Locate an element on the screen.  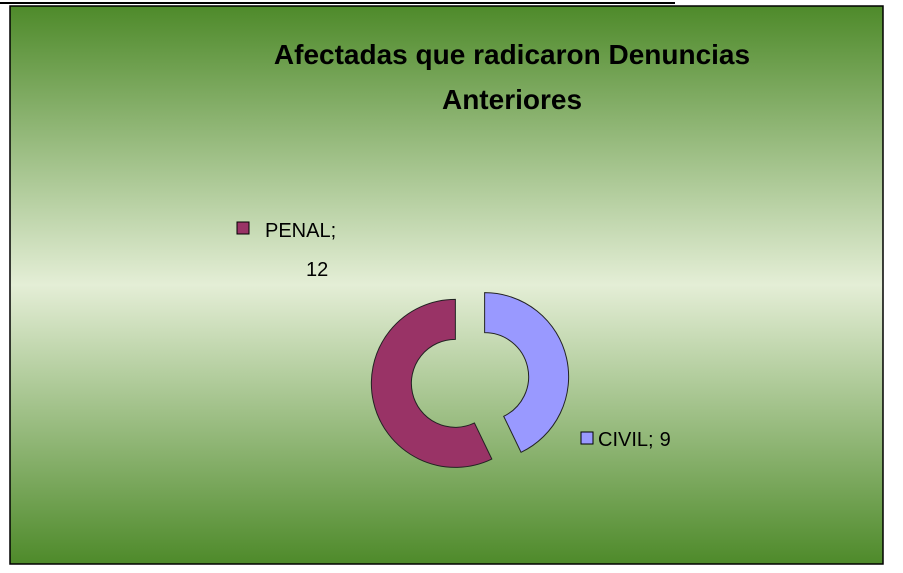
data-label: CIVIL; 9 is located at coordinates (634, 440).